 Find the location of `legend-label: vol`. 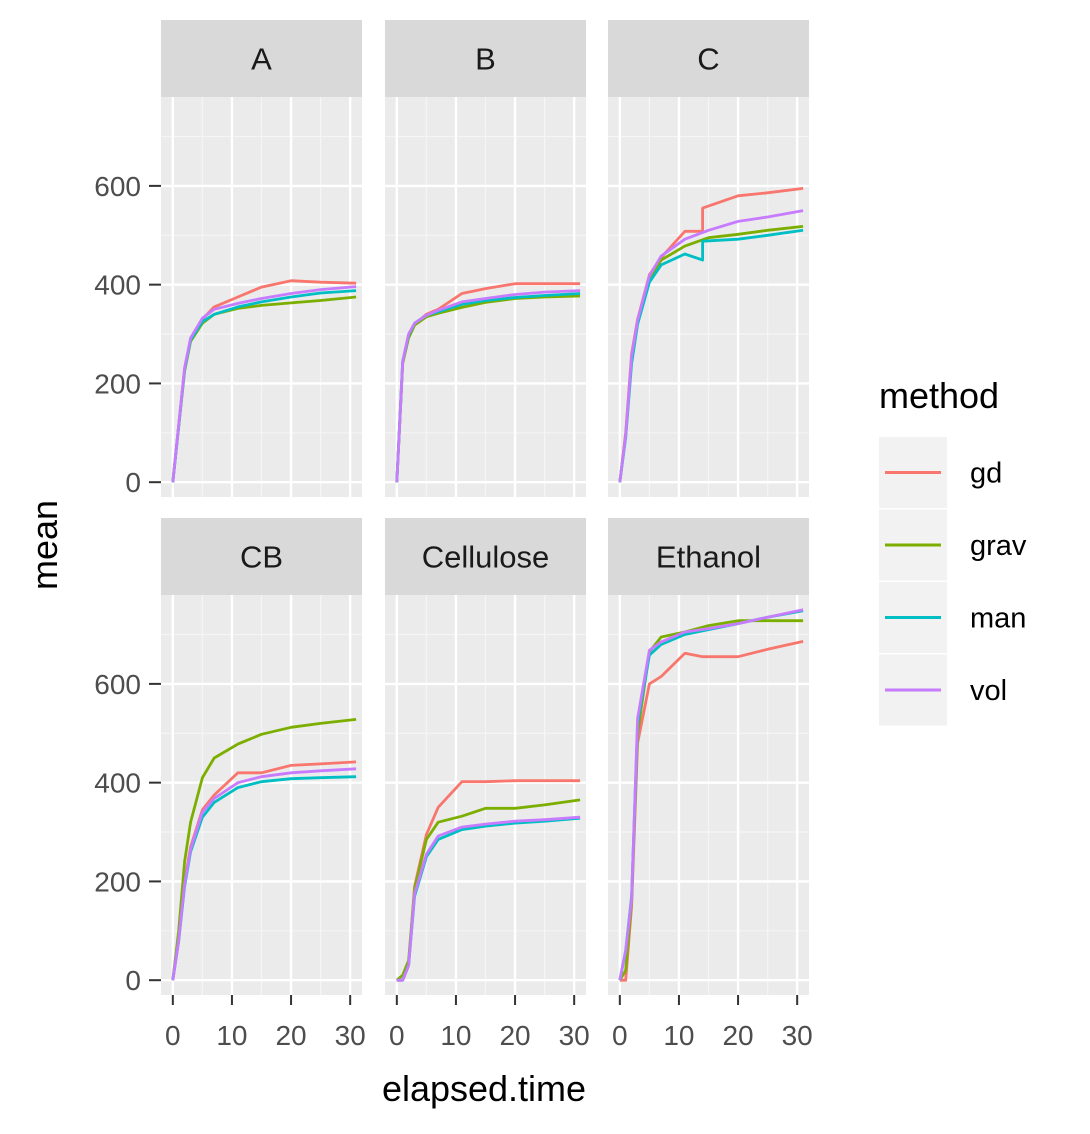

legend-label: vol is located at coordinates (988, 691).